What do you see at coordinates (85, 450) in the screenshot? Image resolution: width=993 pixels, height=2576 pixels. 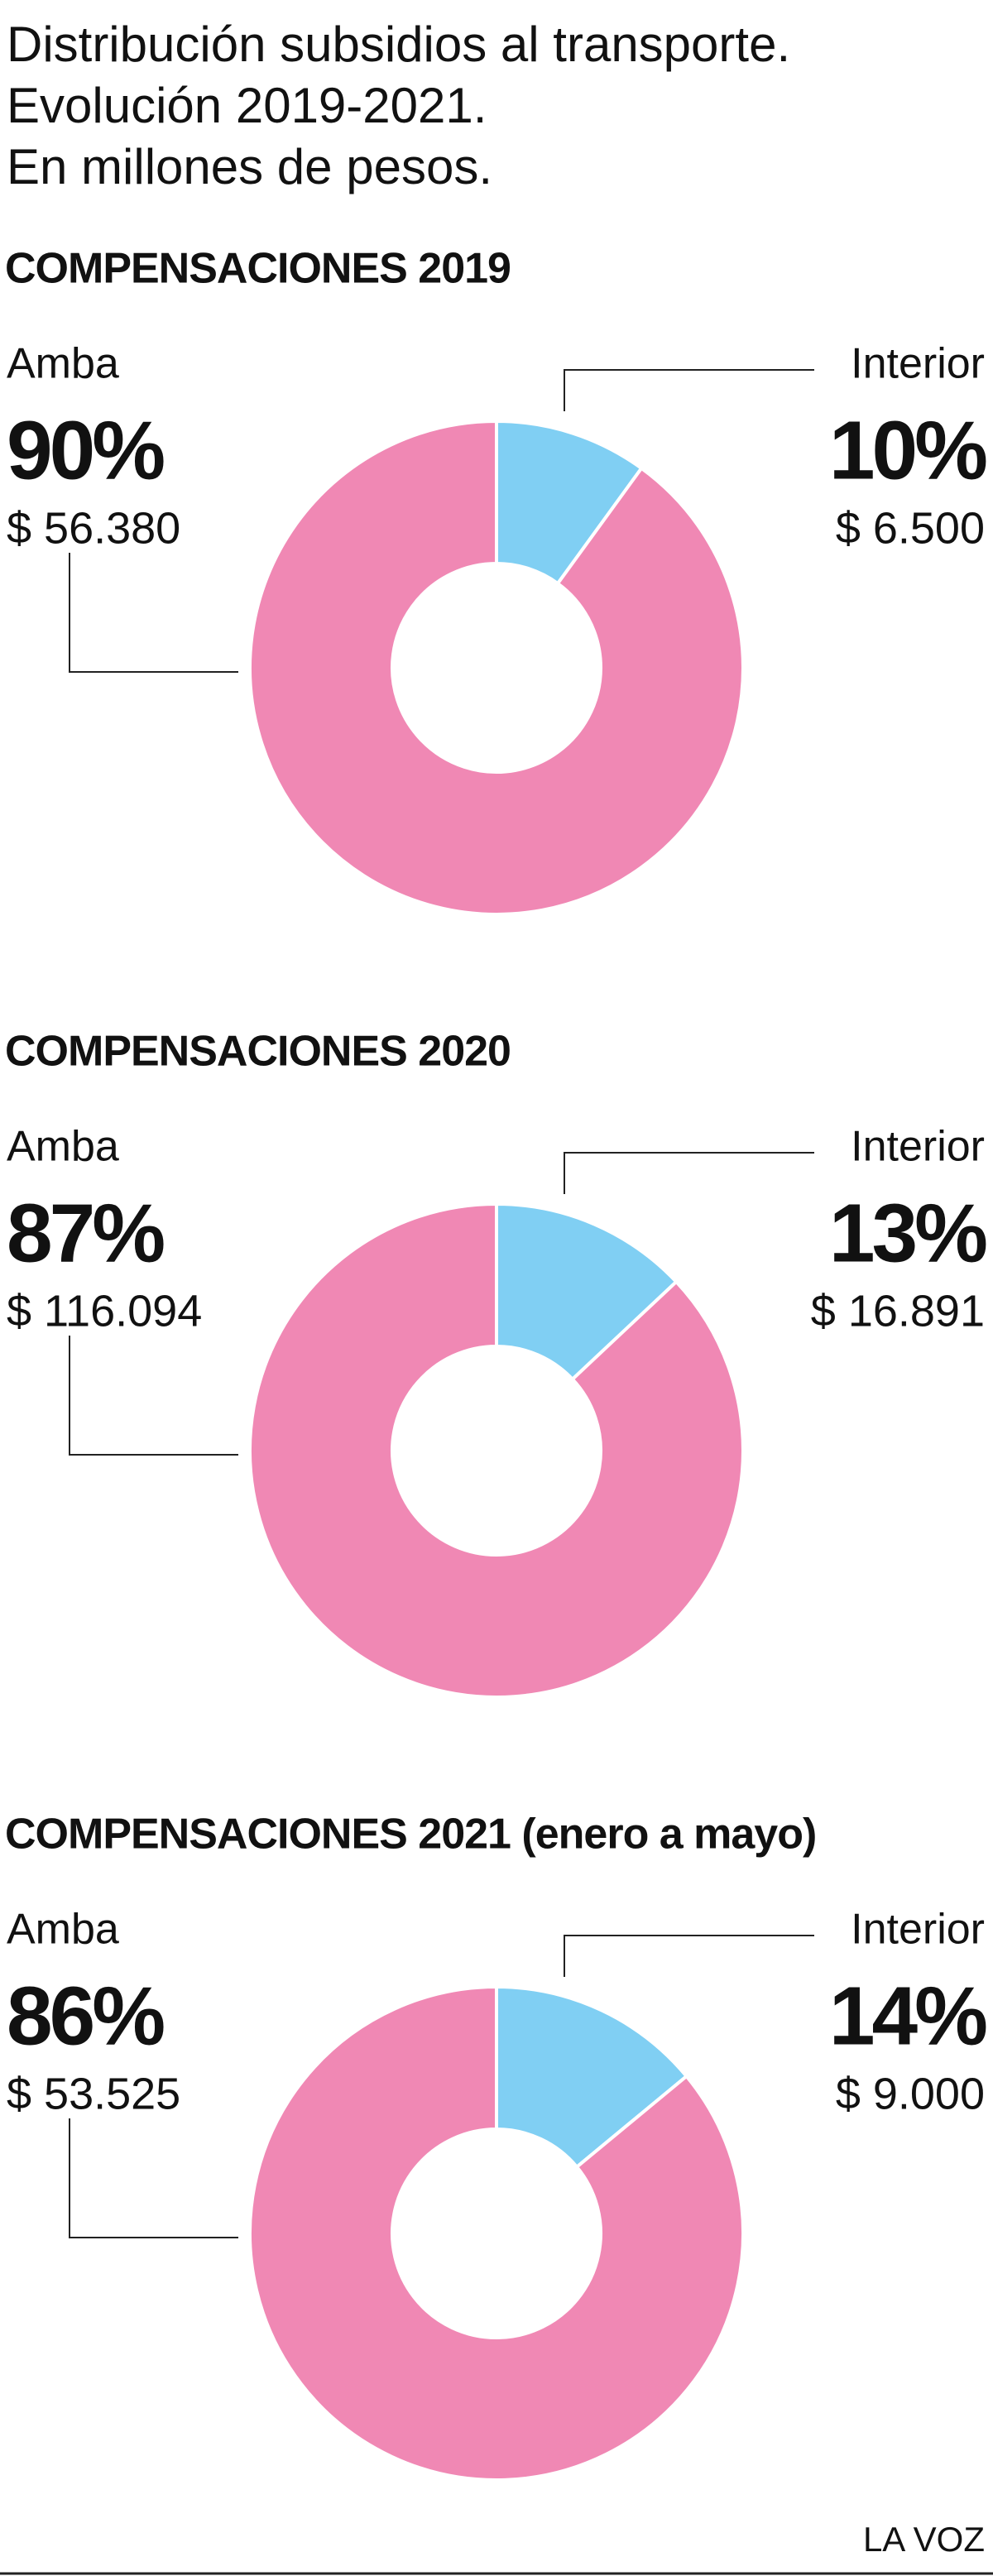 I see `percent-label: 90%` at bounding box center [85, 450].